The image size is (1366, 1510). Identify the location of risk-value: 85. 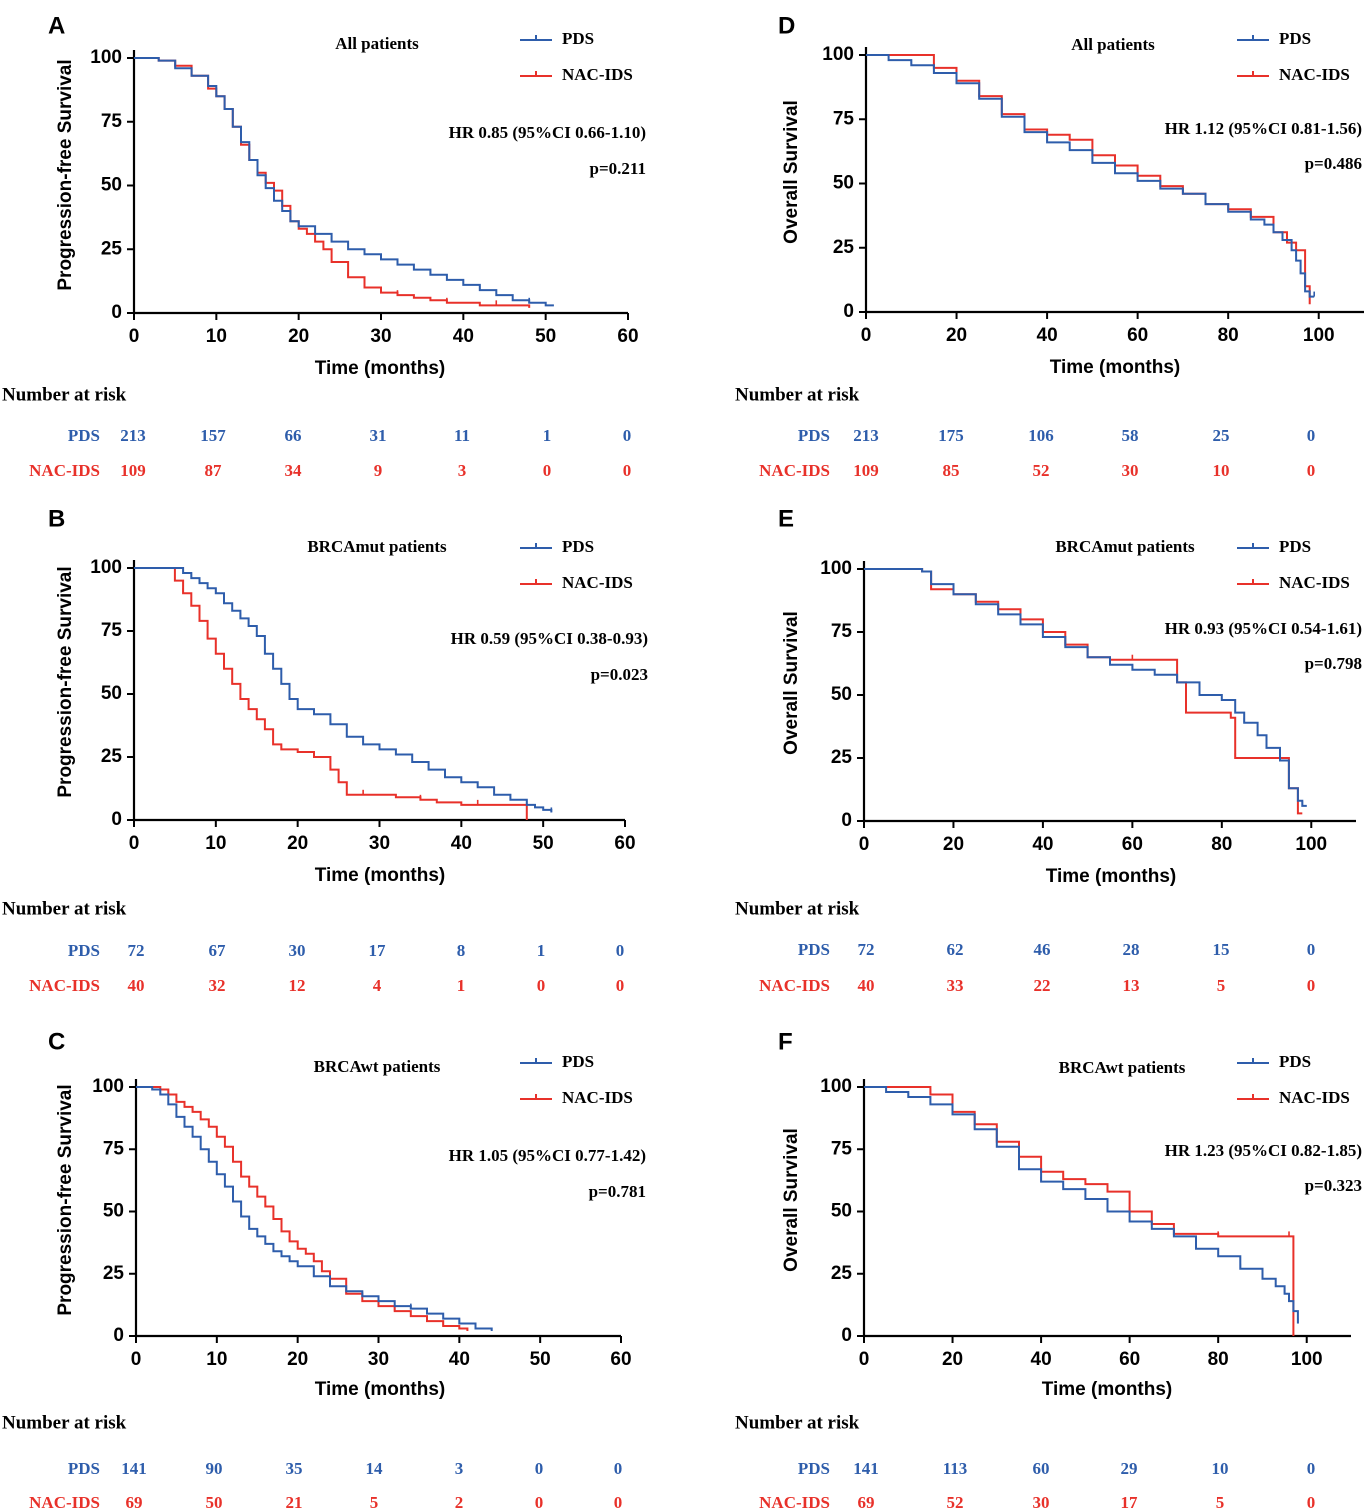
(951, 470).